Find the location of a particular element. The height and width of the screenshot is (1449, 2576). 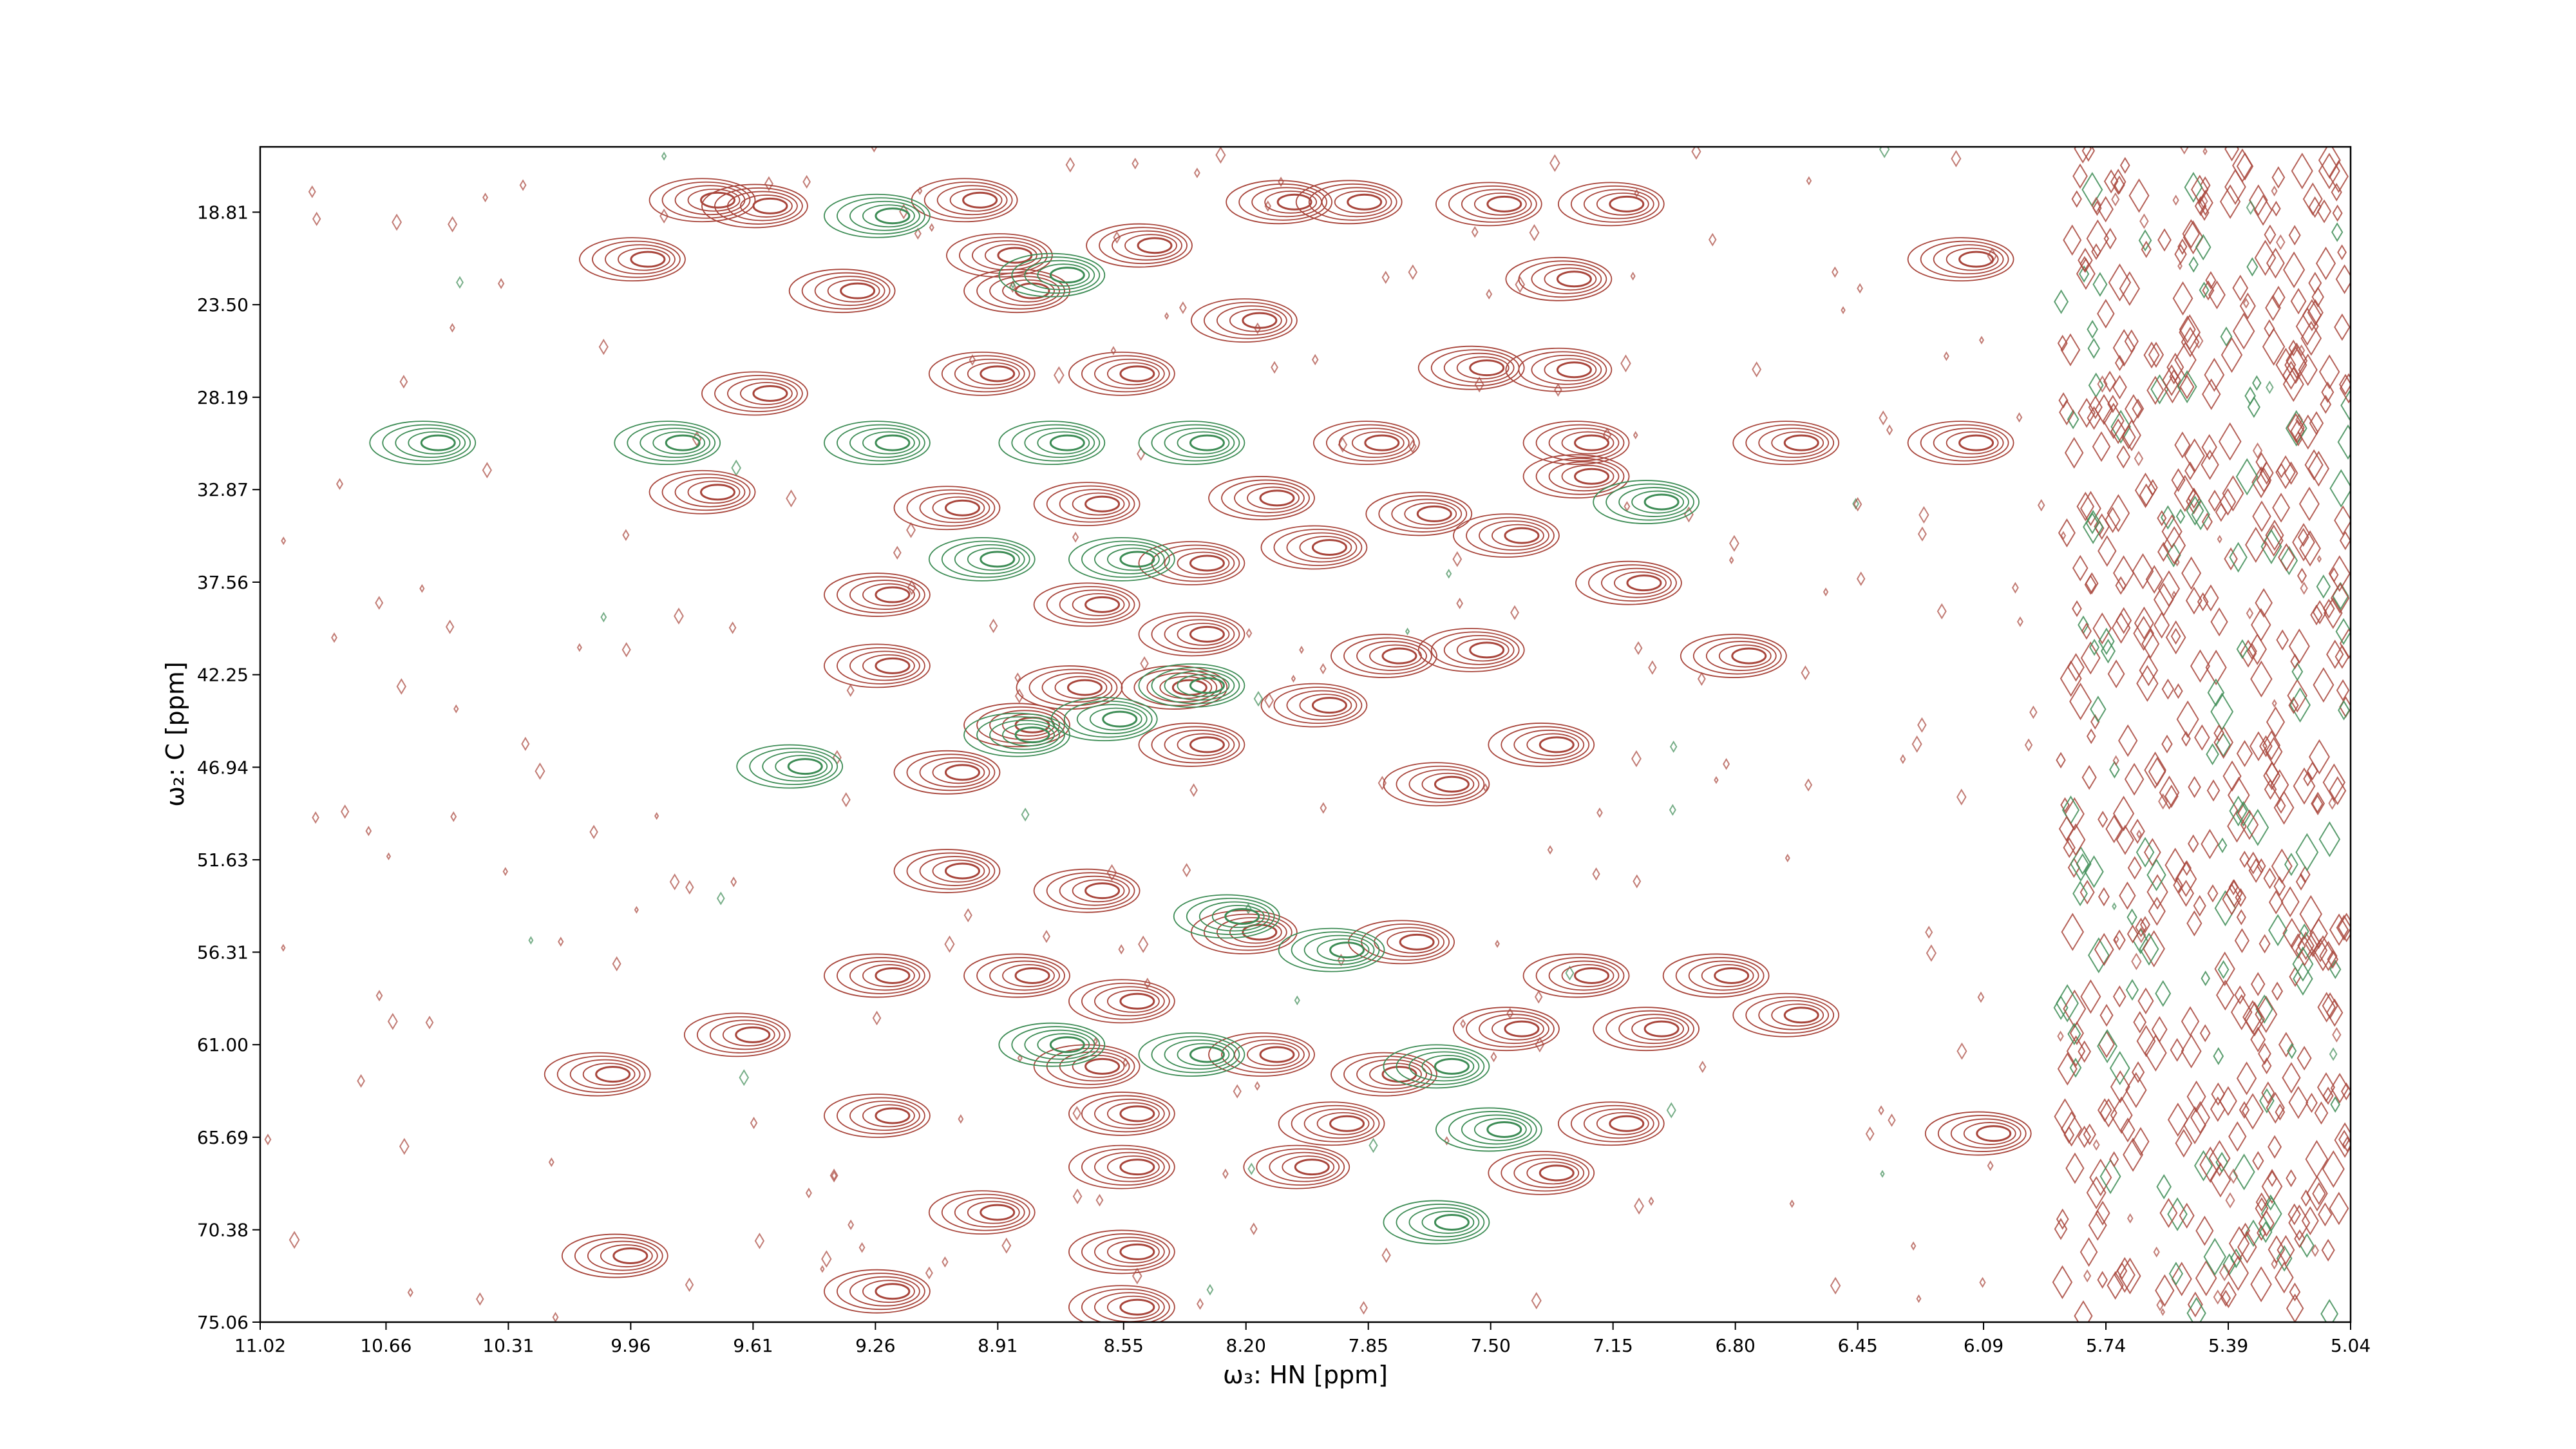

y-tick-label: 56.31 is located at coordinates (223, 952).